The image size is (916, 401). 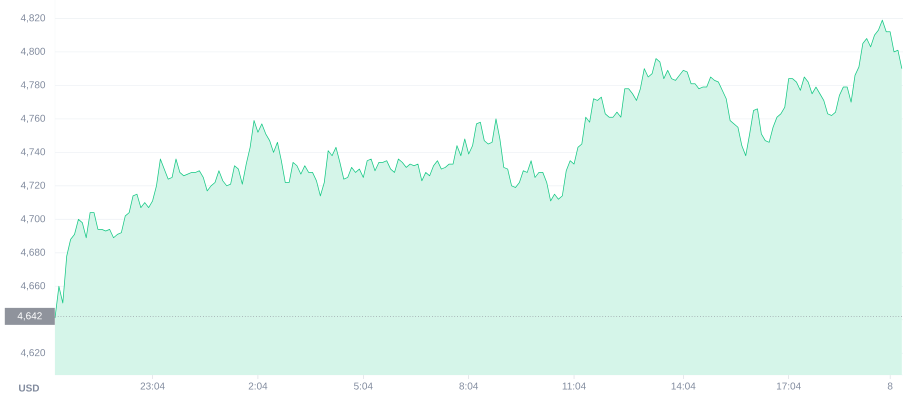 What do you see at coordinates (684, 386) in the screenshot?
I see `x-tick-label: 14:04` at bounding box center [684, 386].